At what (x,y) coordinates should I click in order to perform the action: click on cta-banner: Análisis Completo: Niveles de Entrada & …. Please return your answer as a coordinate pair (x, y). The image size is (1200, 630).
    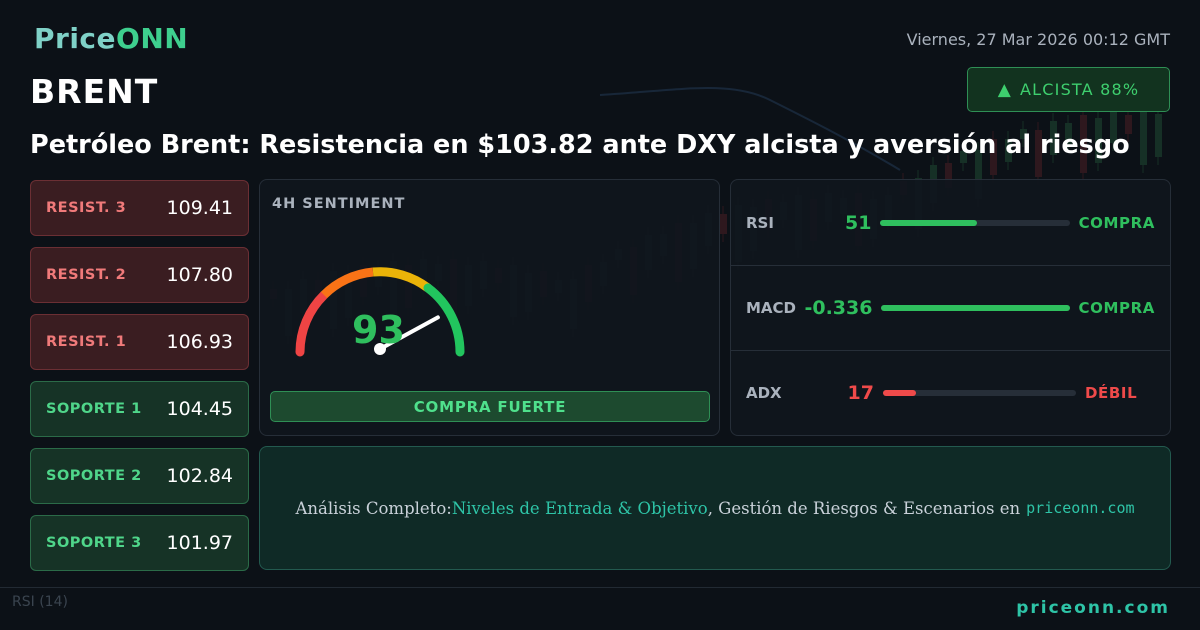
    Looking at the image, I should click on (715, 508).